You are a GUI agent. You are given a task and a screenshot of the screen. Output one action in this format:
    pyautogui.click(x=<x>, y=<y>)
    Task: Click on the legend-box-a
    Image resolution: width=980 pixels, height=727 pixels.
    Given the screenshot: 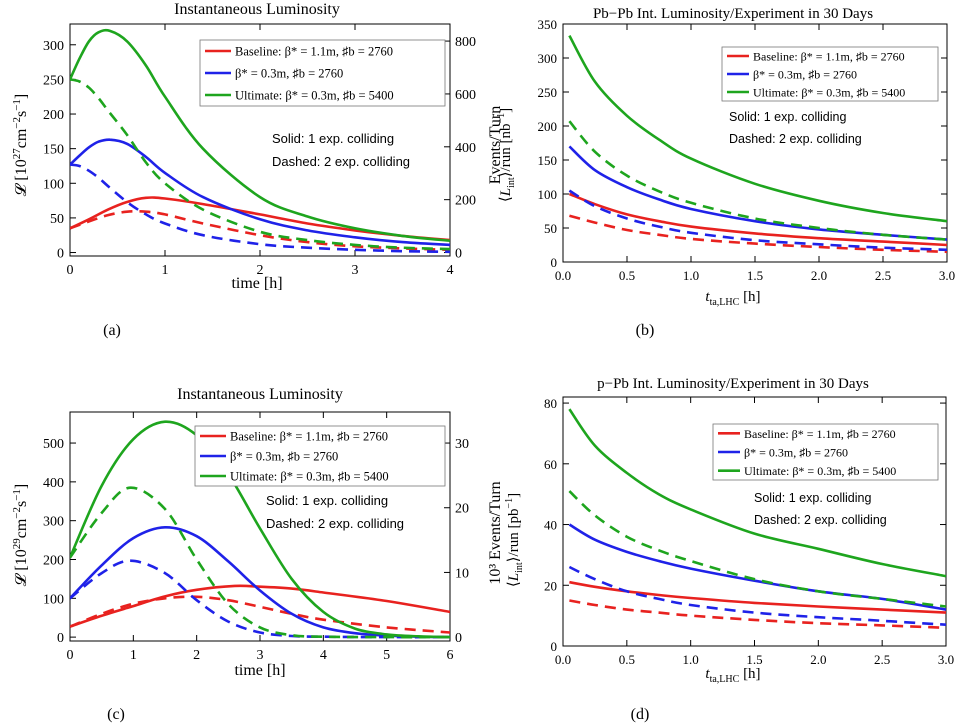 What is the action you would take?
    pyautogui.click(x=322, y=73)
    